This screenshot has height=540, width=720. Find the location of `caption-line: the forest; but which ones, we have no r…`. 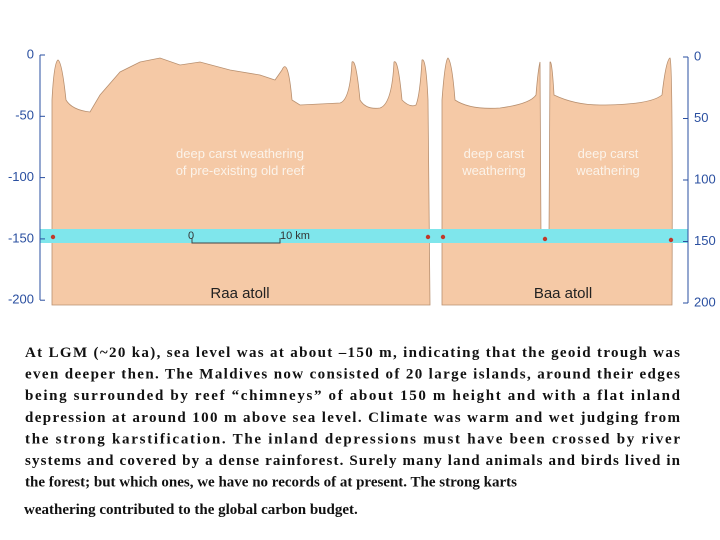

caption-line: the forest; but which ones, we have no r… is located at coordinates (271, 483).